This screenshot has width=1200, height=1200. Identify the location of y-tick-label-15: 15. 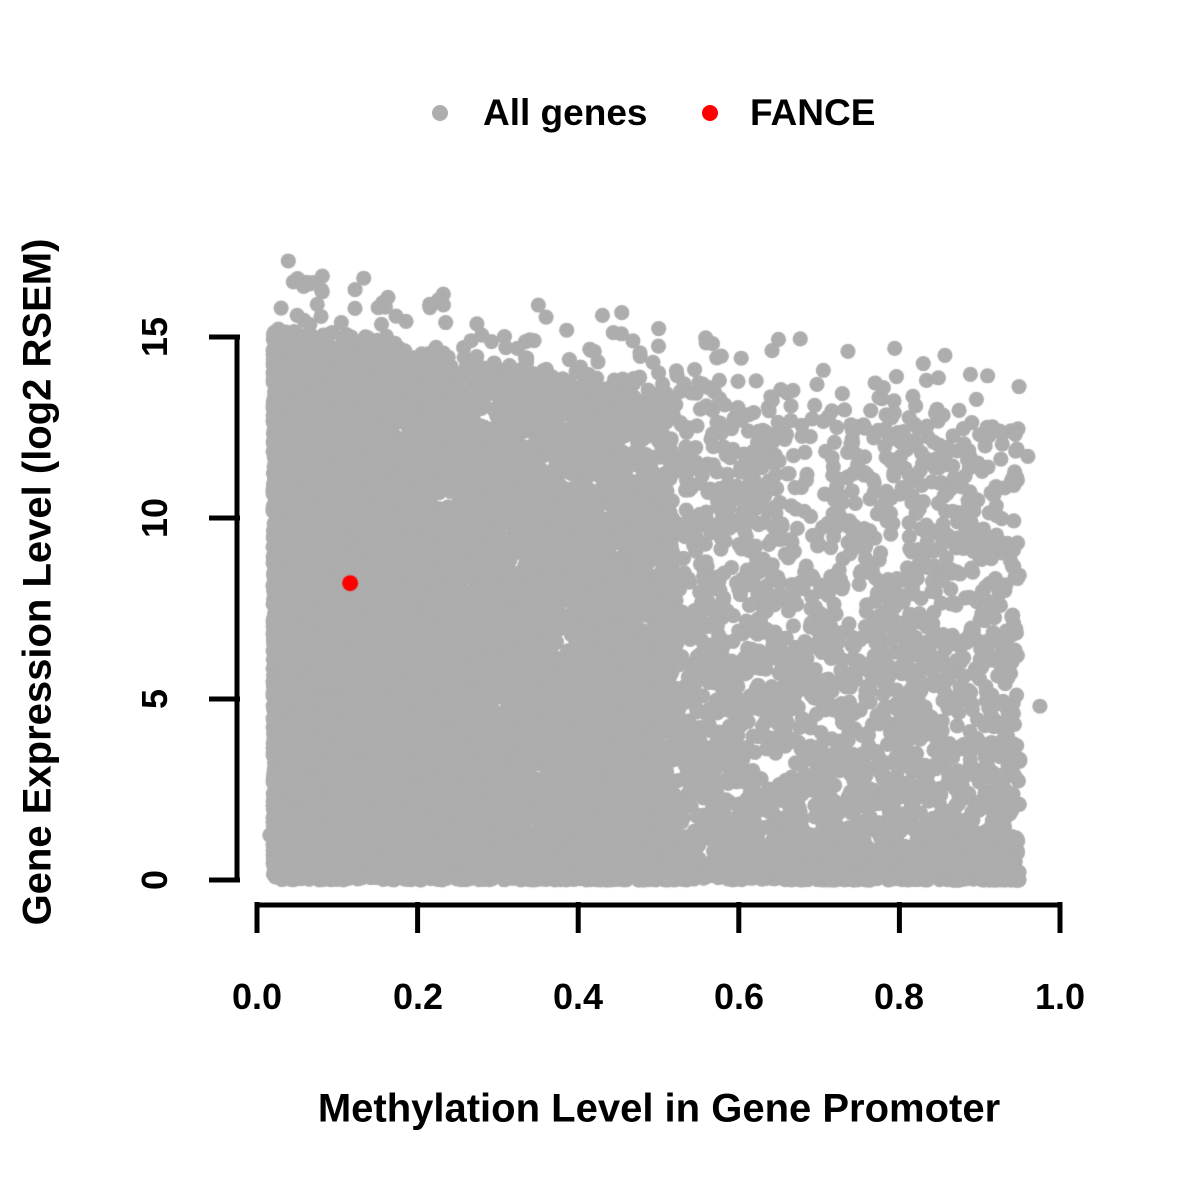
(154, 337).